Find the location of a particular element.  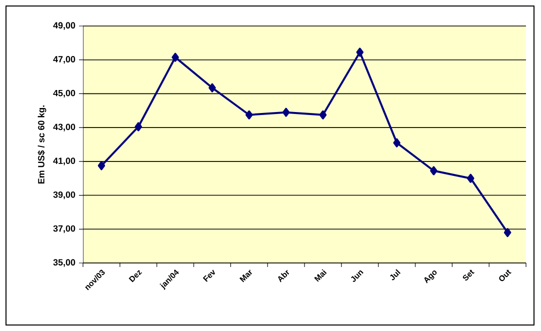

y-tick-label: 35,00 is located at coordinates (64, 263).